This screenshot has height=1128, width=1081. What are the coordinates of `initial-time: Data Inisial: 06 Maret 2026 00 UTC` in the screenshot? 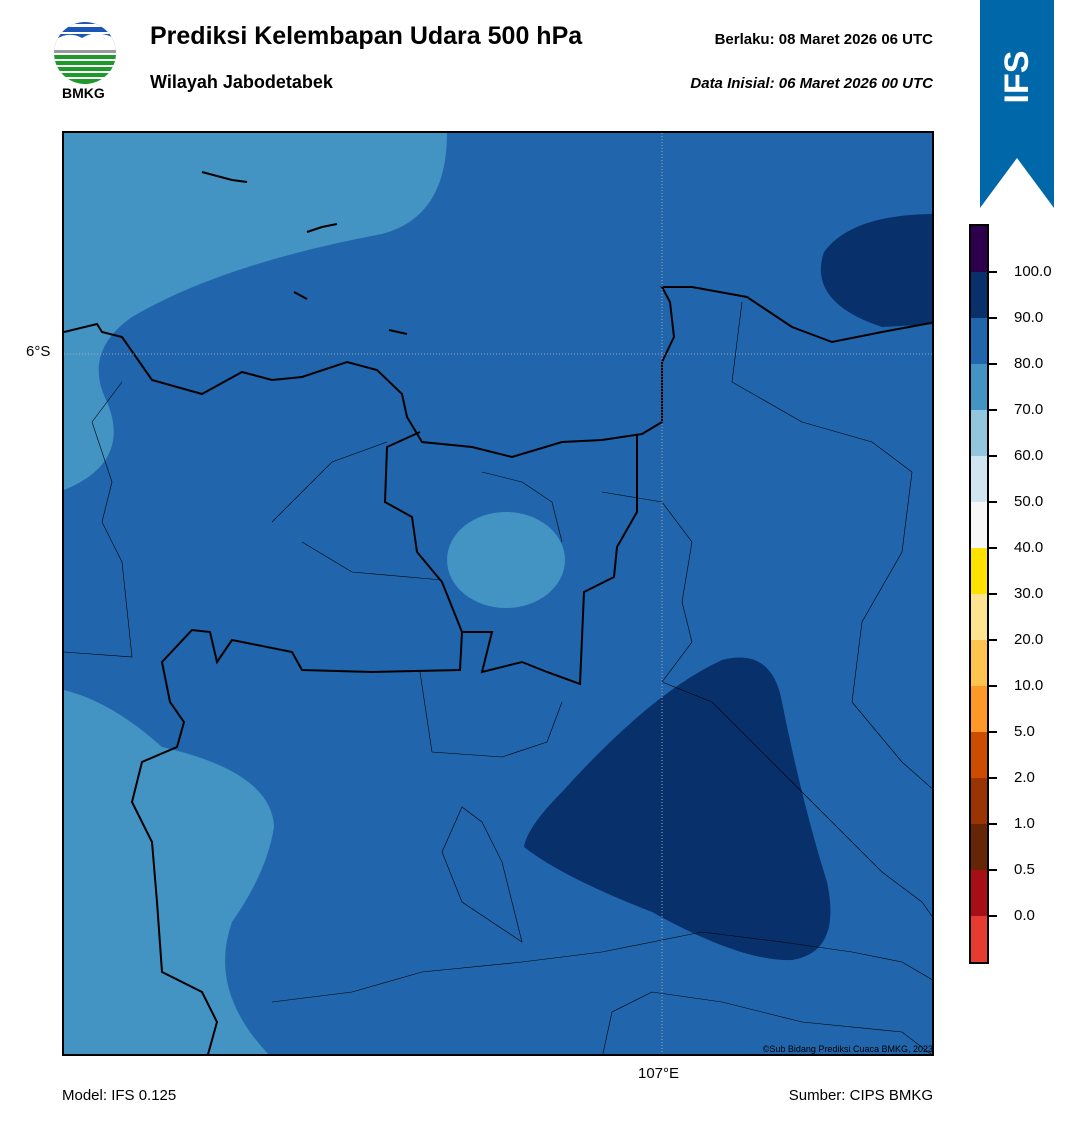 It's located at (811, 83).